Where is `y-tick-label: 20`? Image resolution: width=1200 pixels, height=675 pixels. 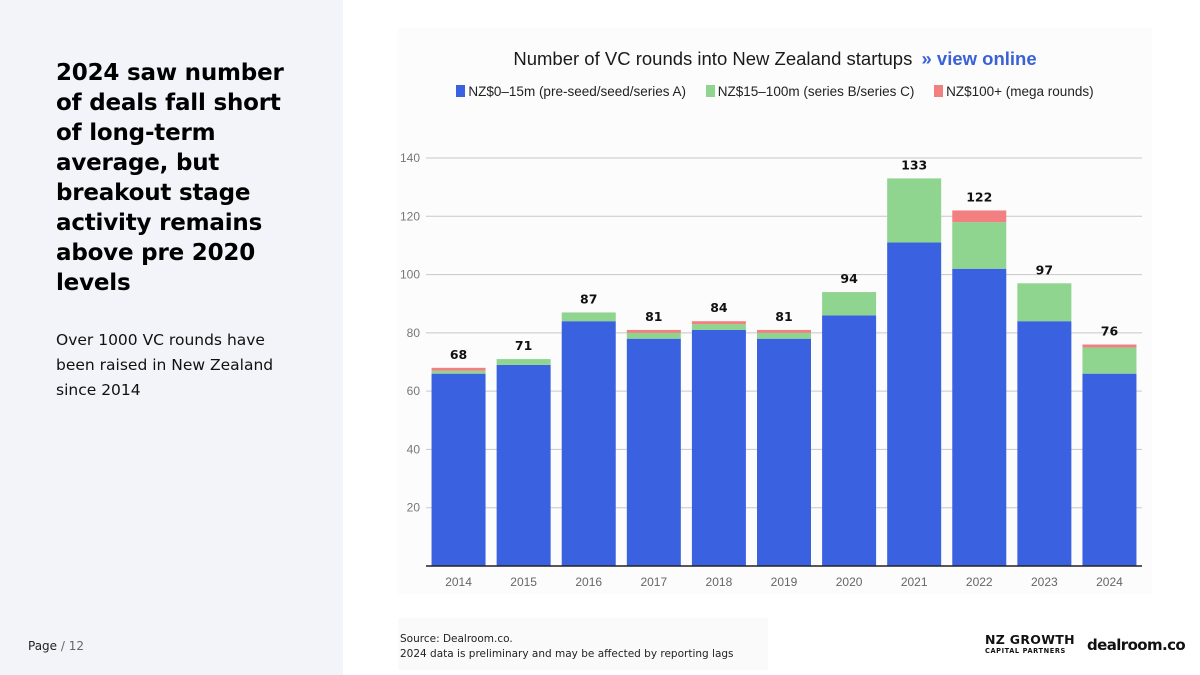 y-tick-label: 20 is located at coordinates (414, 508).